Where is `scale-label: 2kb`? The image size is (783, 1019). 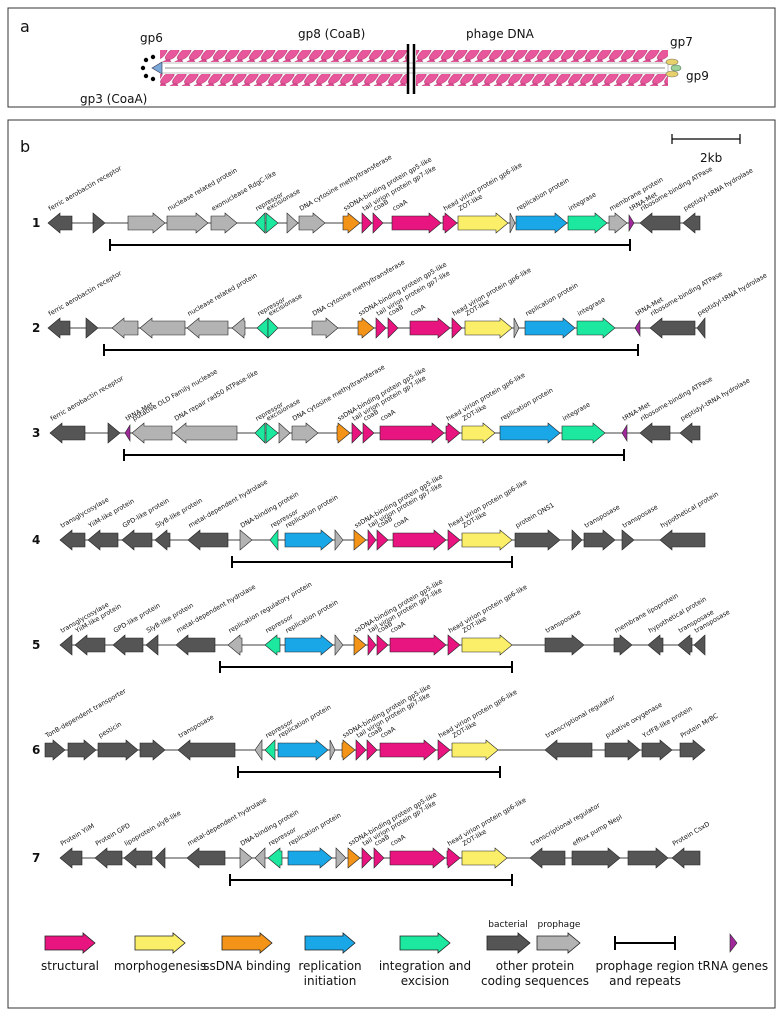
scale-label: 2kb is located at coordinates (711, 158).